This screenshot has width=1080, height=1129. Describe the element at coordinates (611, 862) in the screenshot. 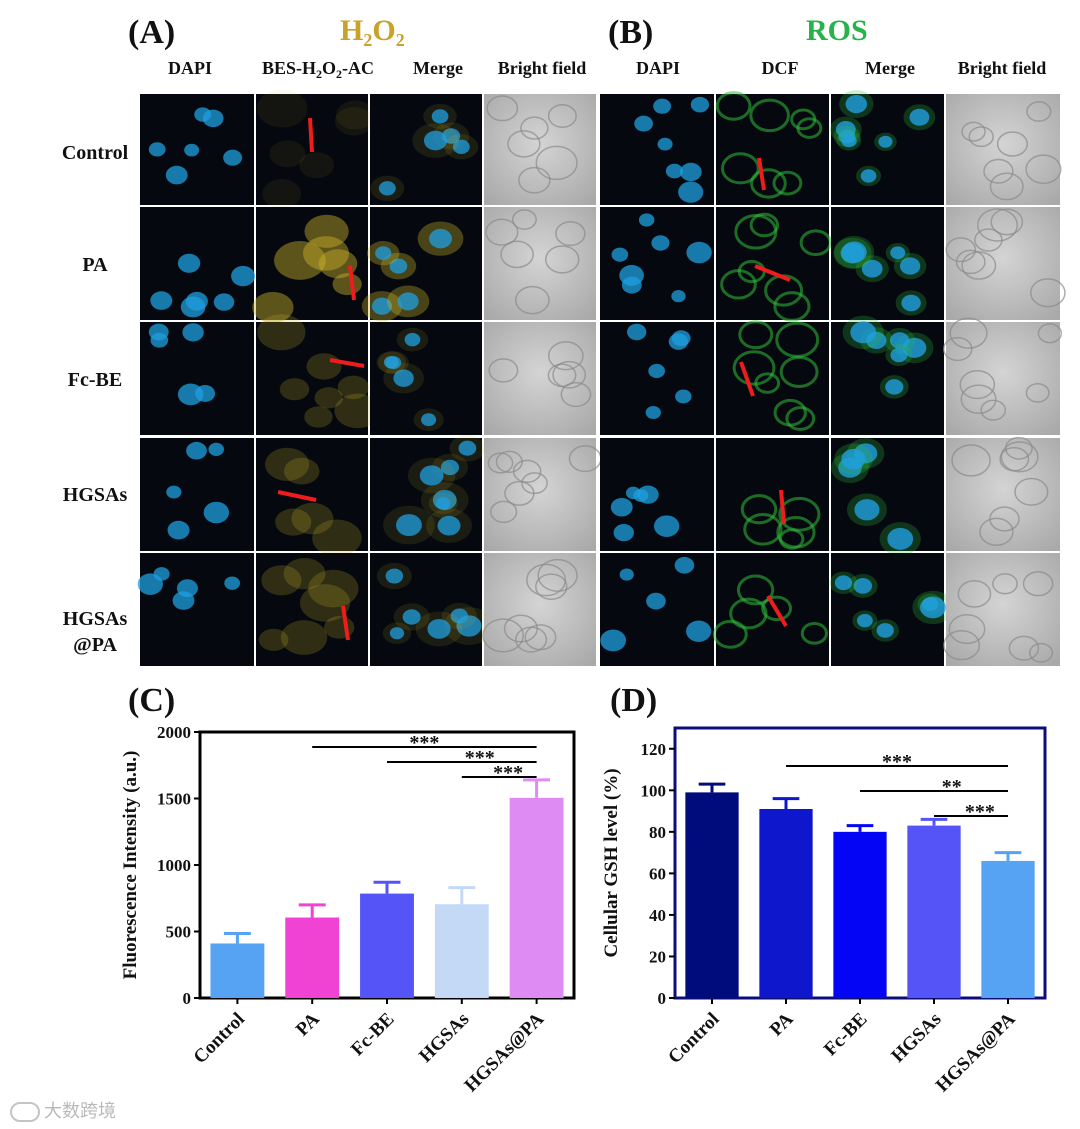

I see `y-axis-label: Cellular GSH level (%)` at that location.